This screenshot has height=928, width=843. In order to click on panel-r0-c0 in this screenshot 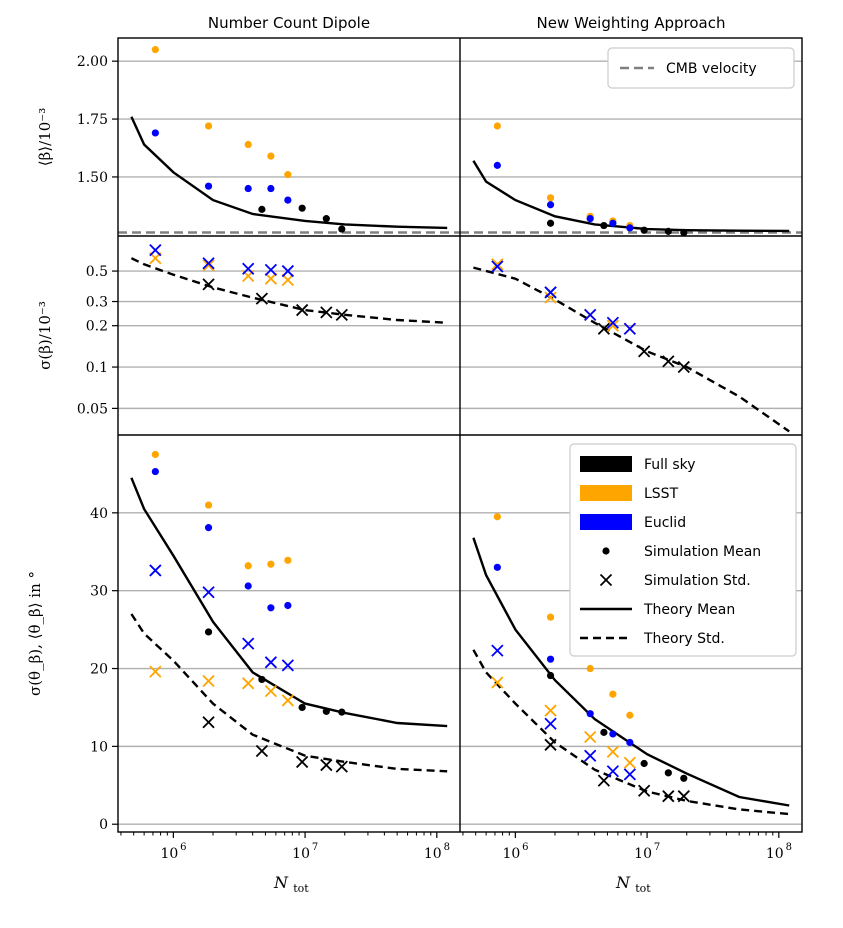, I will do `click(289, 139)`.